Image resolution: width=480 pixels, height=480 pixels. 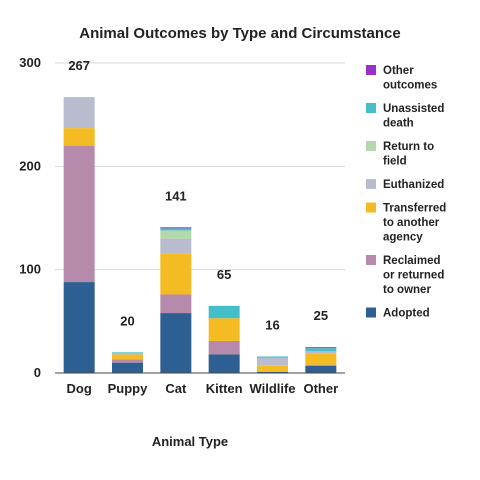 What do you see at coordinates (30, 165) in the screenshot?
I see `y-tick-label: 200` at bounding box center [30, 165].